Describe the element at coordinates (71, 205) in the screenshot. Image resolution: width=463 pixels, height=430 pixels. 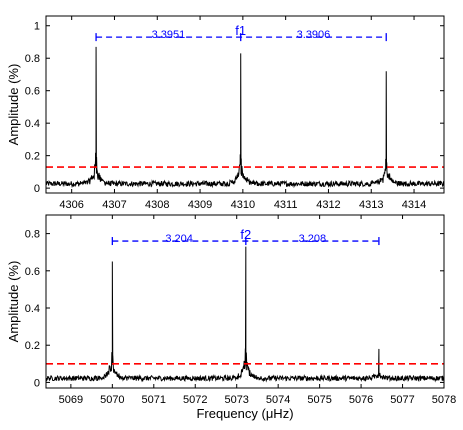
I see `x-tick-label: 4306` at that location.